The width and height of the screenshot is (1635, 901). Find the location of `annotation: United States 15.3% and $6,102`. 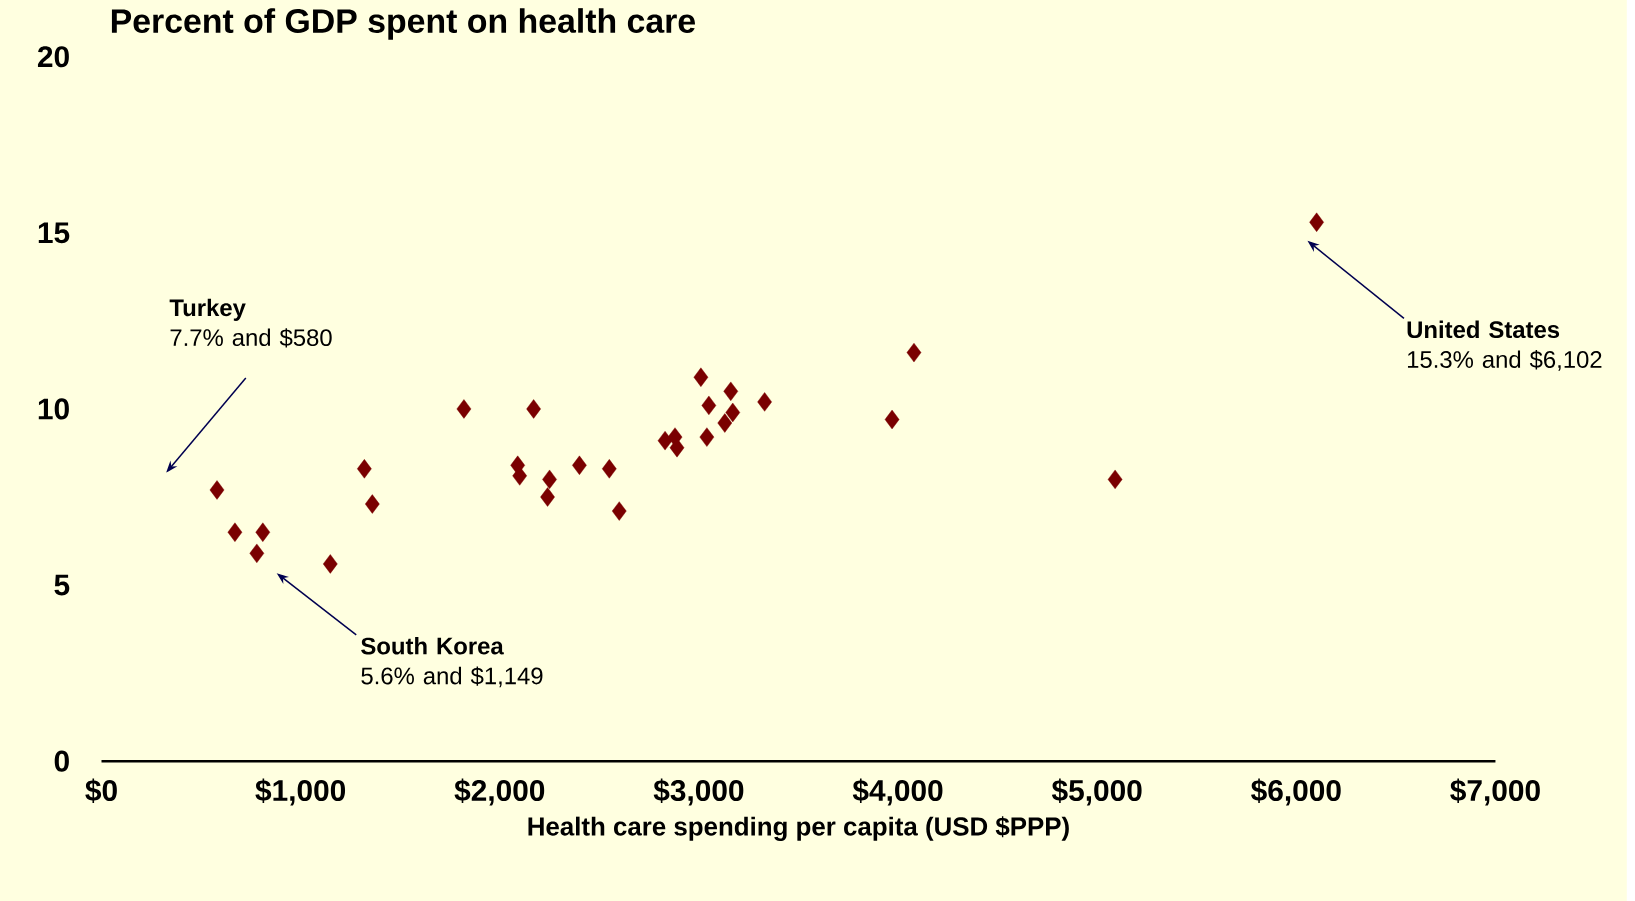

annotation: United States 15.3% and $6,102 is located at coordinates (1504, 345).